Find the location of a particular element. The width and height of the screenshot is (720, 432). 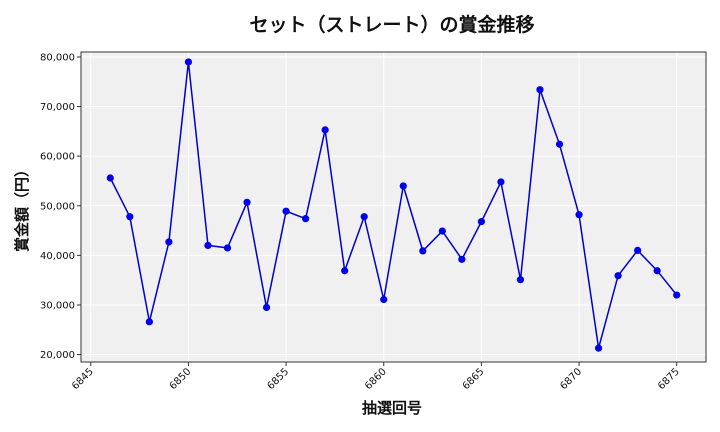

x-tick-label: 6870 is located at coordinates (571, 379).